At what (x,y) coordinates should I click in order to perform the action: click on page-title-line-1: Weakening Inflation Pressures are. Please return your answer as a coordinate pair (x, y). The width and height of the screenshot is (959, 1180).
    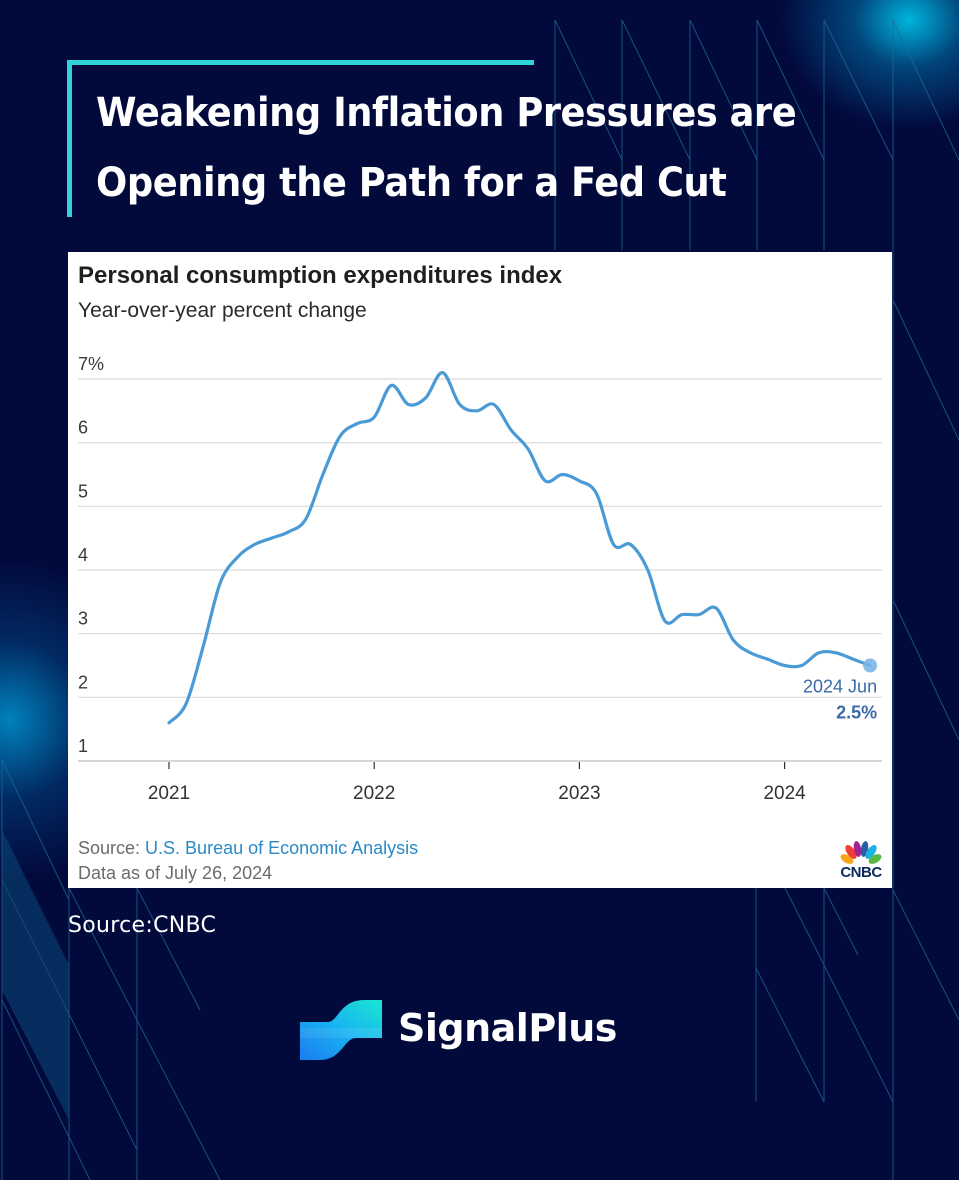
    Looking at the image, I should click on (446, 113).